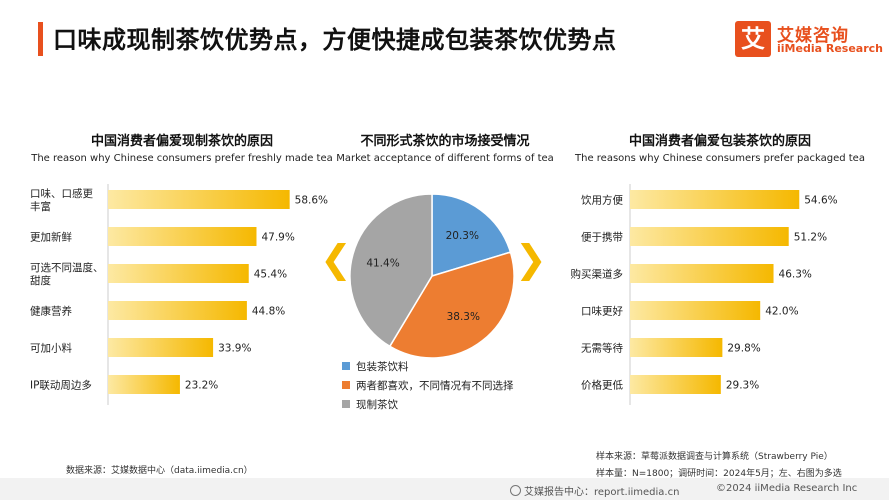 Image resolution: width=889 pixels, height=500 pixels. What do you see at coordinates (743, 349) in the screenshot?
I see `right-value-label: 29.8%` at bounding box center [743, 349].